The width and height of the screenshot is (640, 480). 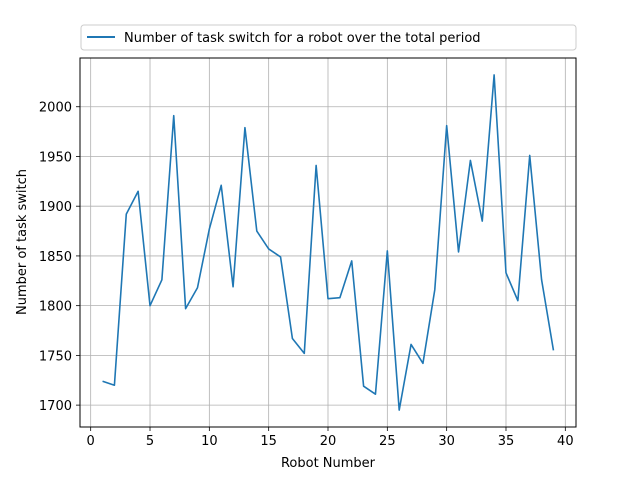 I want to click on x-tick-label: 0, so click(x=91, y=441).